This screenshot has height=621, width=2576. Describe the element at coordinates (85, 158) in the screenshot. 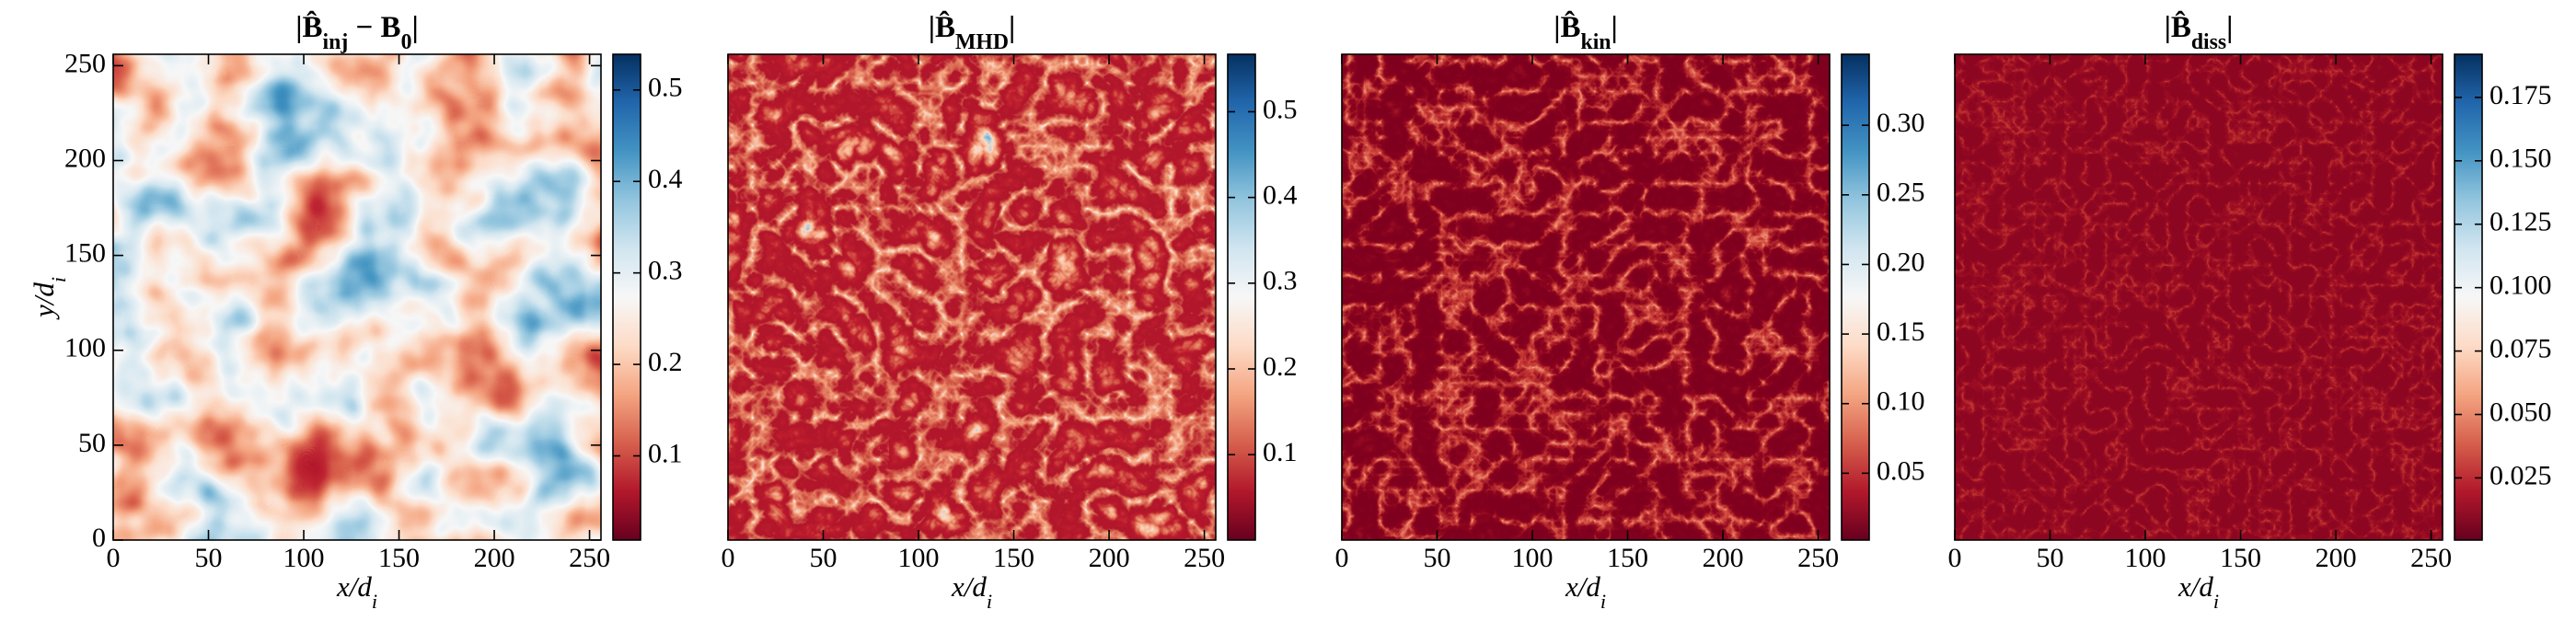

I see `y-tick-label: 200` at that location.